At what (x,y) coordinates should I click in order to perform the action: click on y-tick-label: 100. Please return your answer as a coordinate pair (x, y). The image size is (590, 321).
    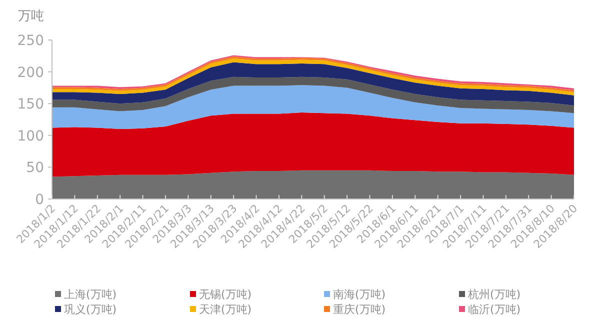
    Looking at the image, I should click on (30, 136).